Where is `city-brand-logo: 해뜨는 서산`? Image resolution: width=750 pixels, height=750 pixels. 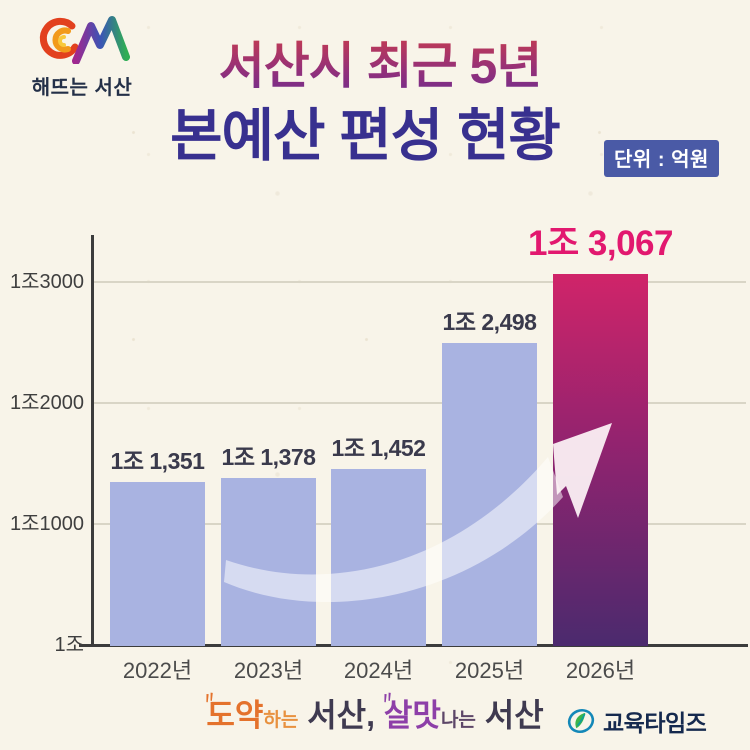
city-brand-logo: 해뜨는 서산 is located at coordinates (82, 57).